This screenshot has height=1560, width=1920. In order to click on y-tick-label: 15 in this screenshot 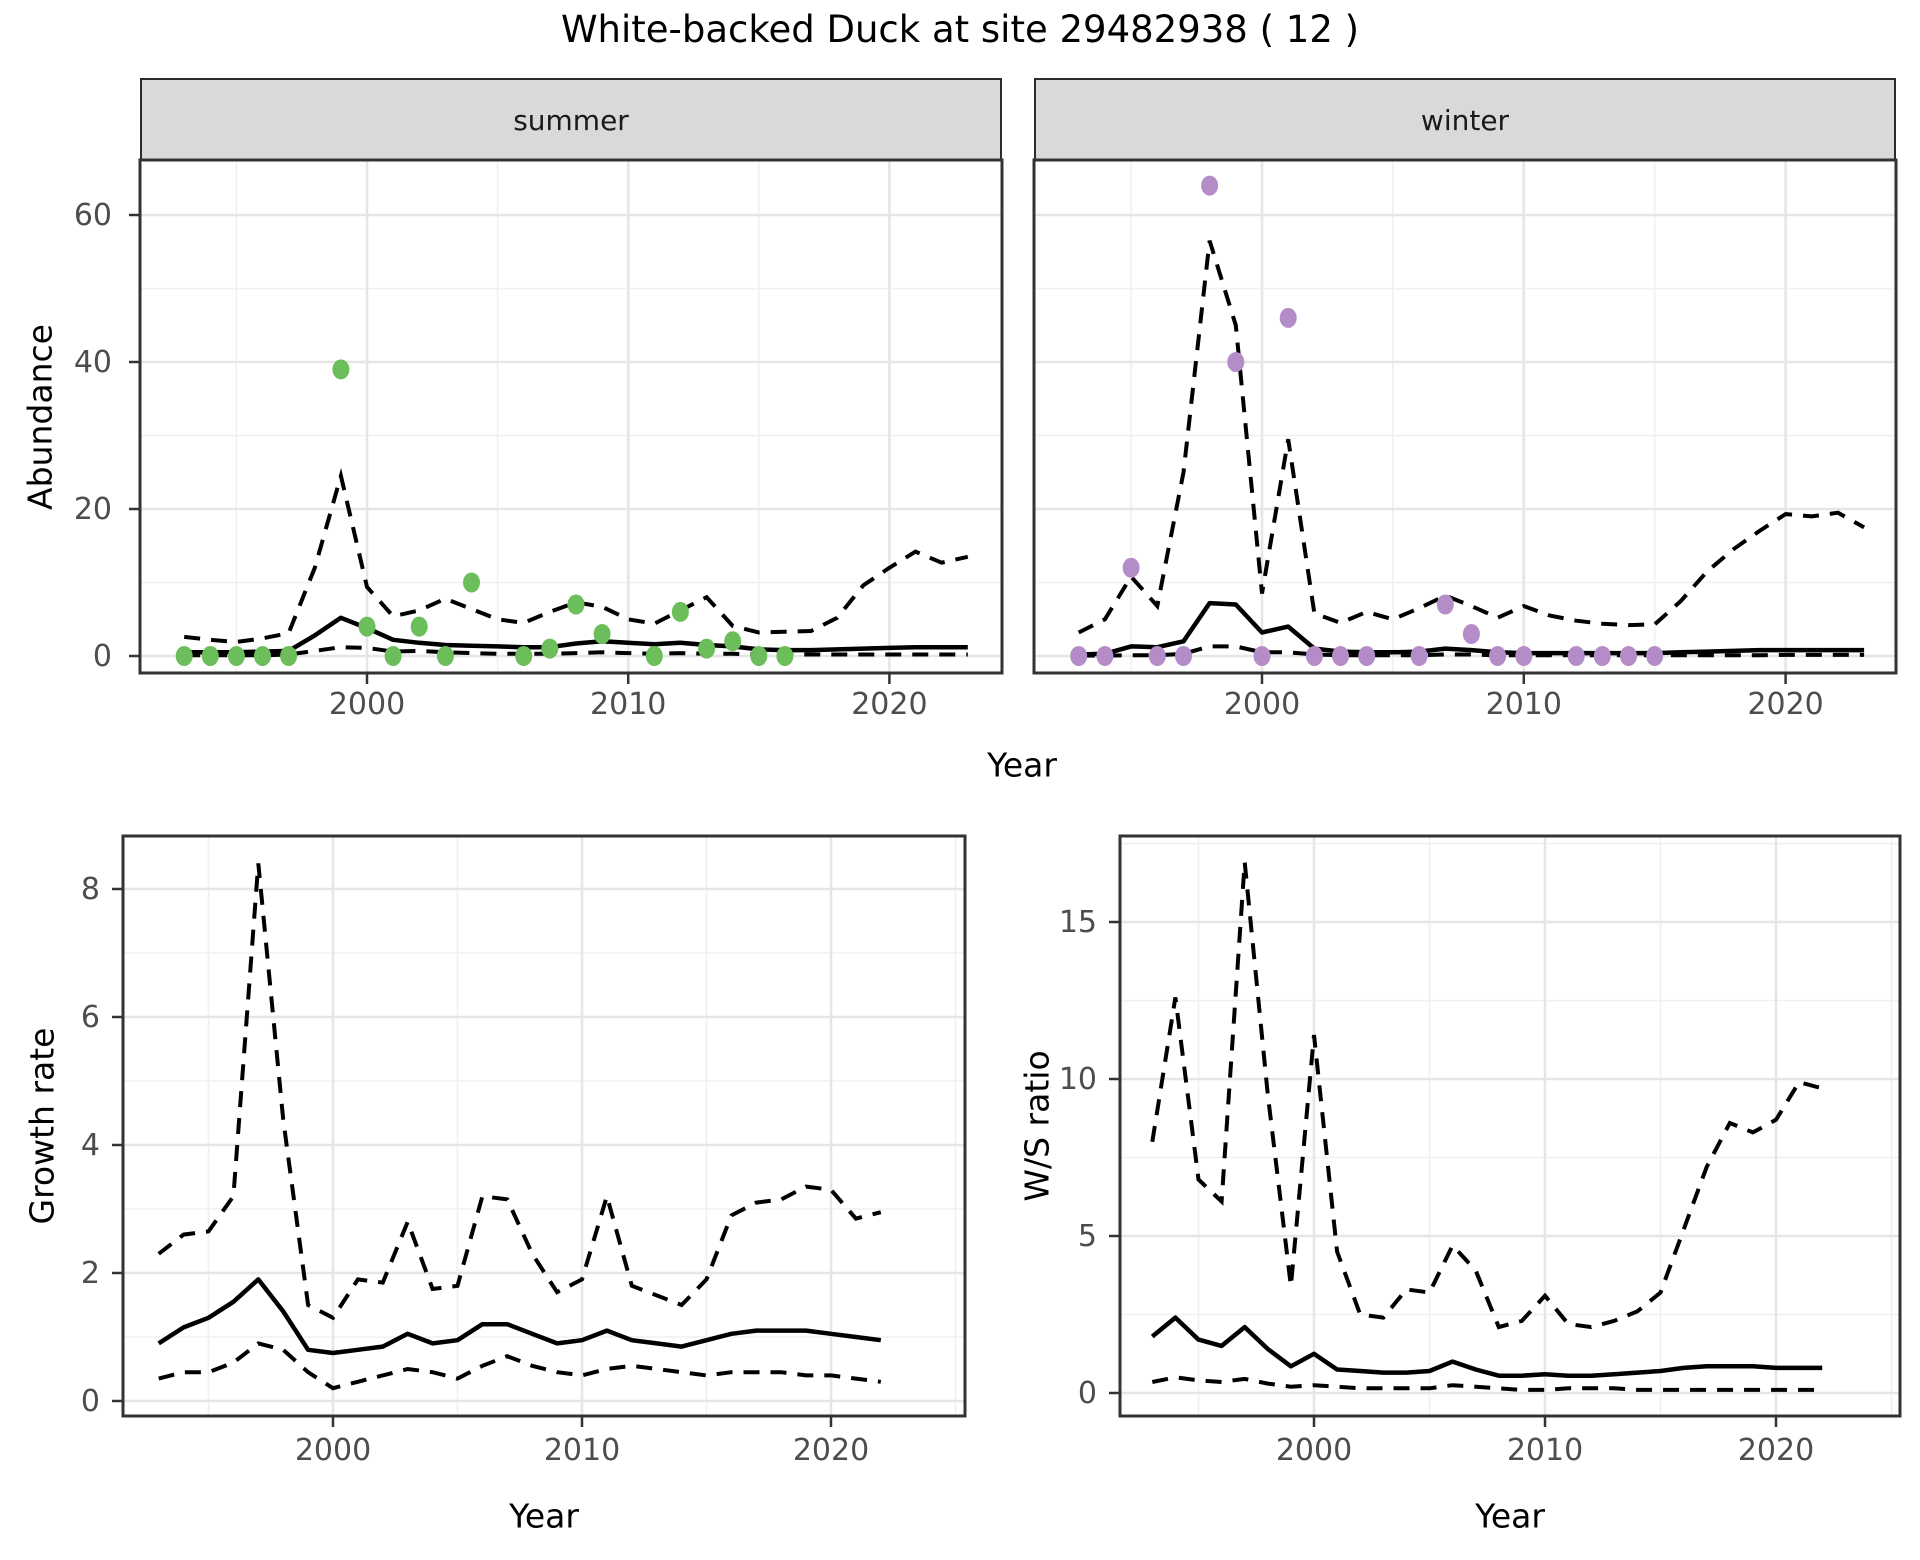, I will do `click(1078, 922)`.